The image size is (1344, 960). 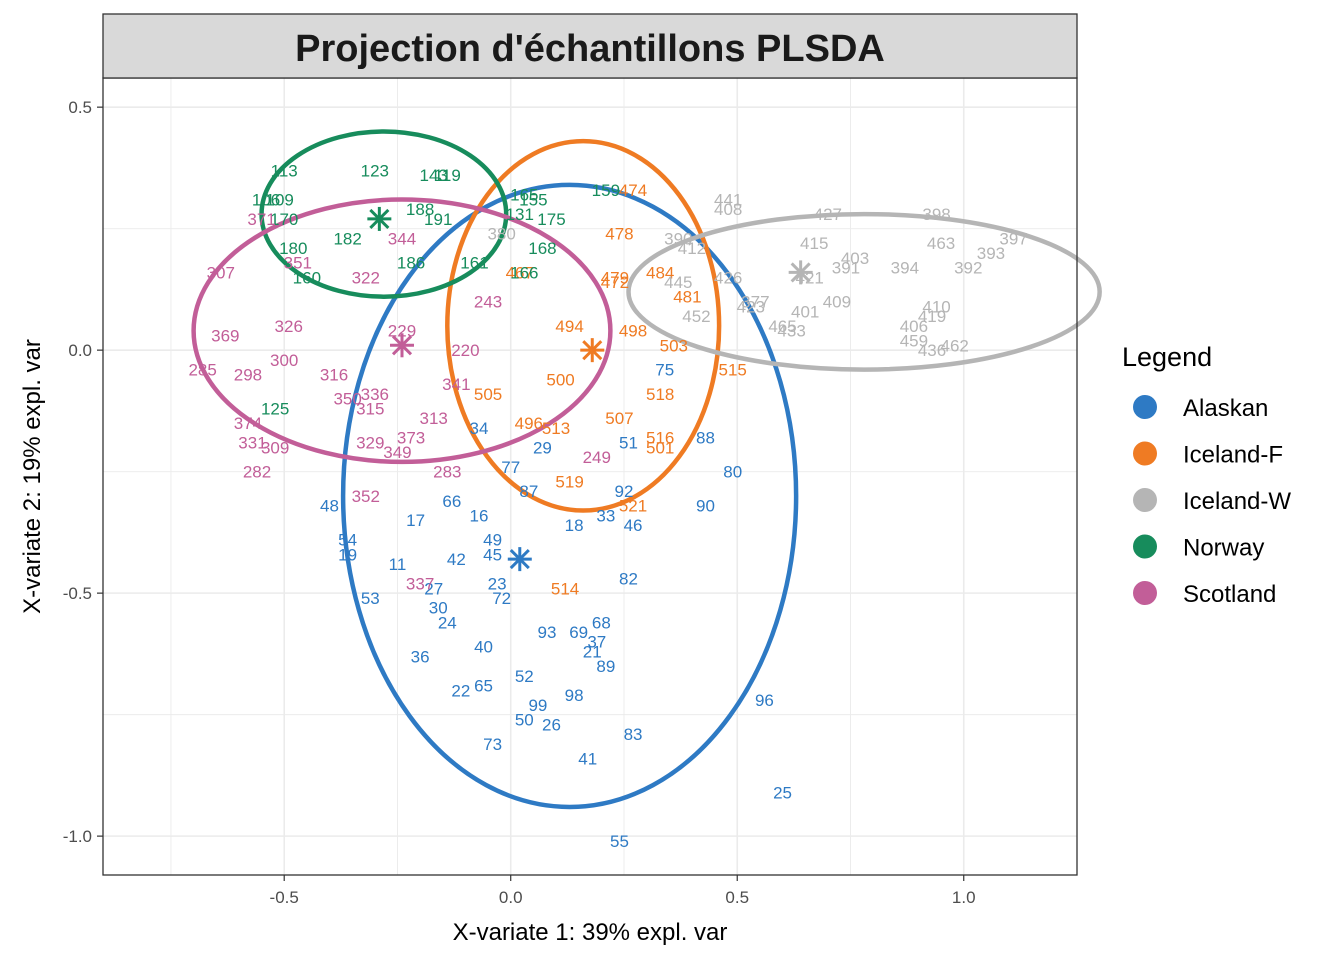 I want to click on point-iceland-w: 445, so click(x=678, y=282).